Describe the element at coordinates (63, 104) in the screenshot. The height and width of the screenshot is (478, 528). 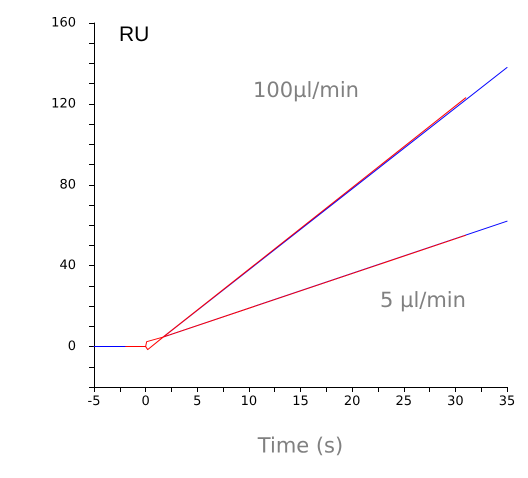
I see `y-tick-label: 120` at that location.